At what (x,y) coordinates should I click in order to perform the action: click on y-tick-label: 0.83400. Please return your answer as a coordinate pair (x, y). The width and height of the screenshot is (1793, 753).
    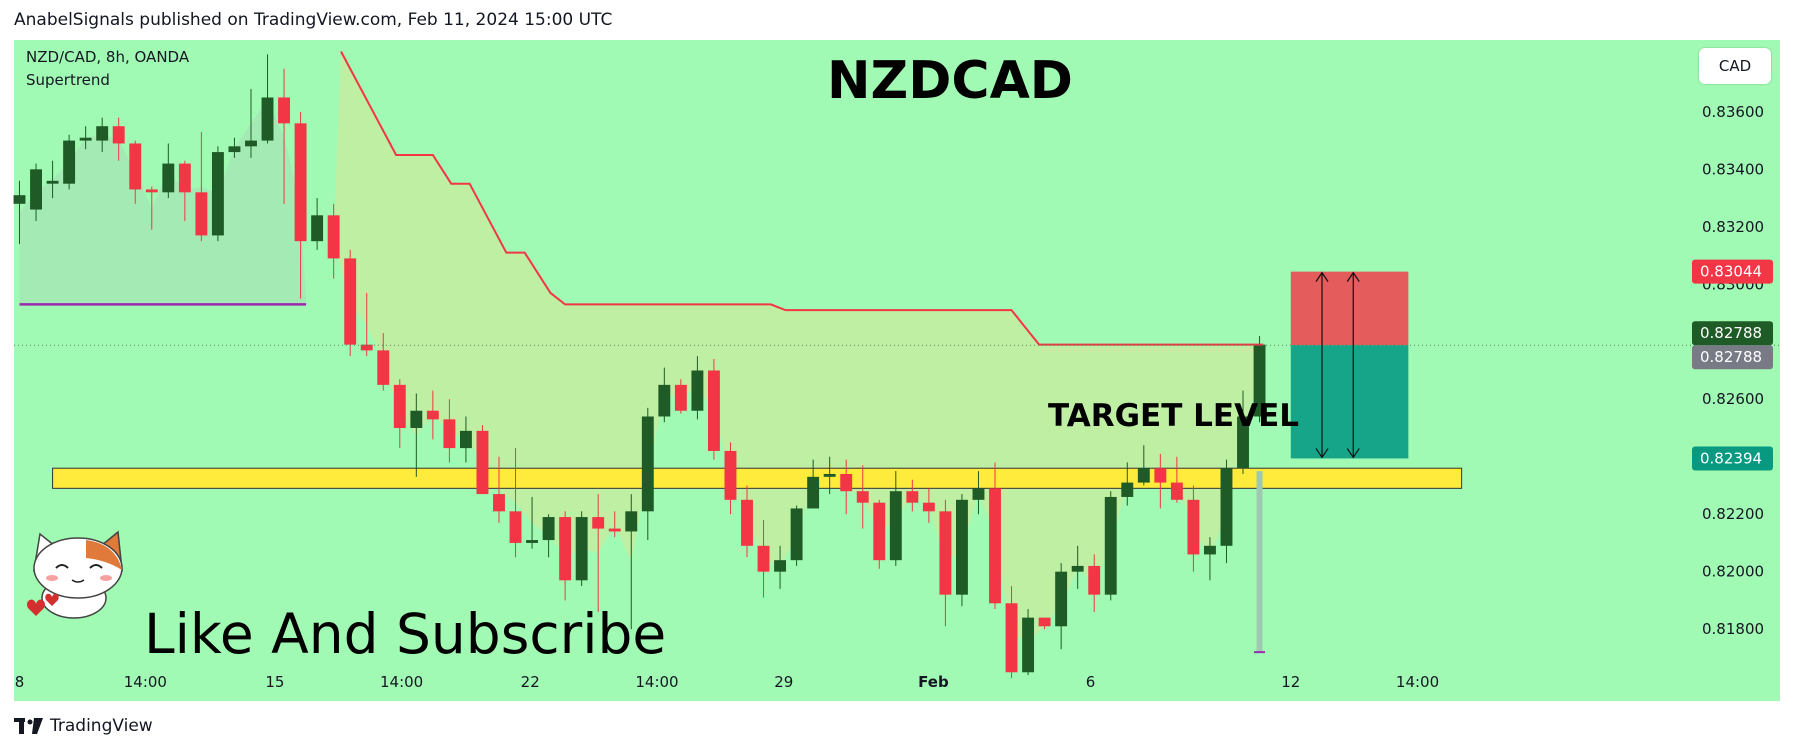
    Looking at the image, I should click on (1733, 169).